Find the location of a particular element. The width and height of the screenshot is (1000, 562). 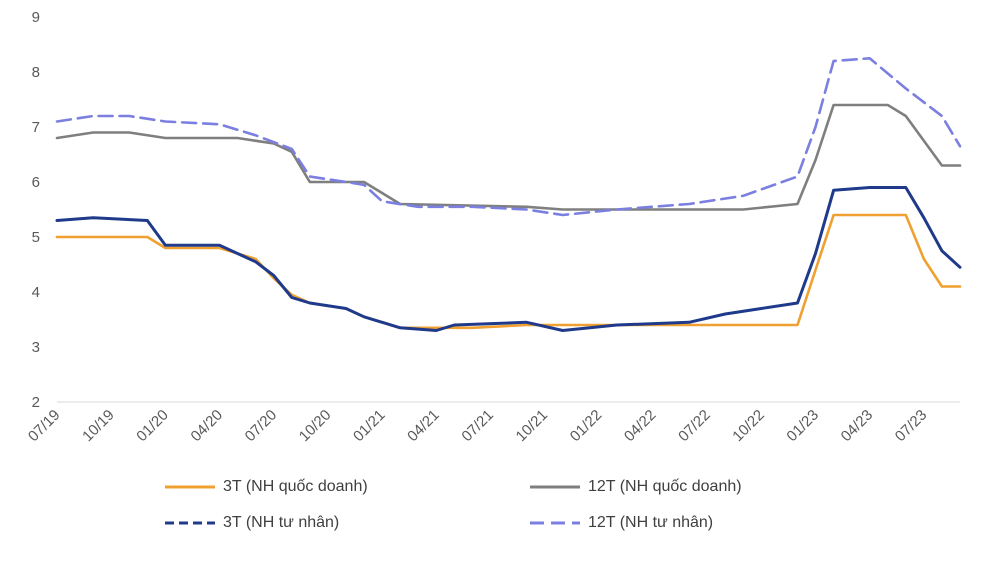

y-tick-label: 4 is located at coordinates (36, 292).